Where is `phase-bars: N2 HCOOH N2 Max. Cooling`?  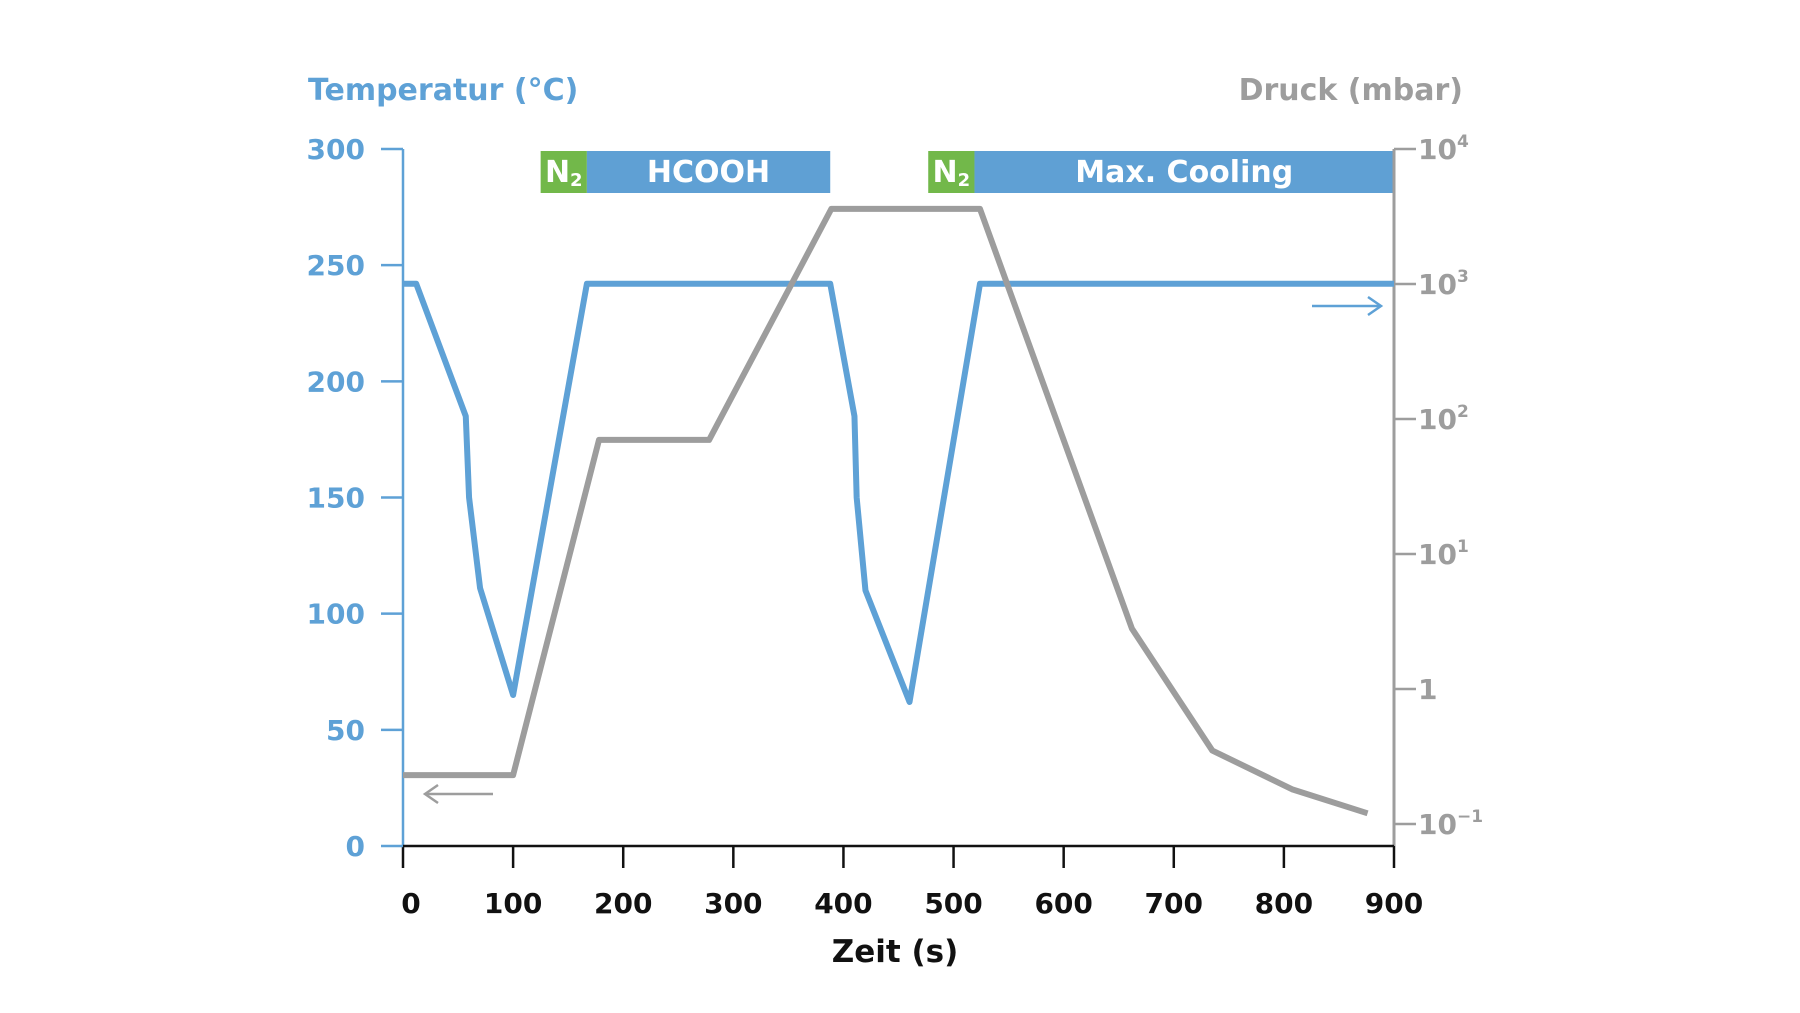 phase-bars: N2 HCOOH N2 Max. Cooling is located at coordinates (967, 172).